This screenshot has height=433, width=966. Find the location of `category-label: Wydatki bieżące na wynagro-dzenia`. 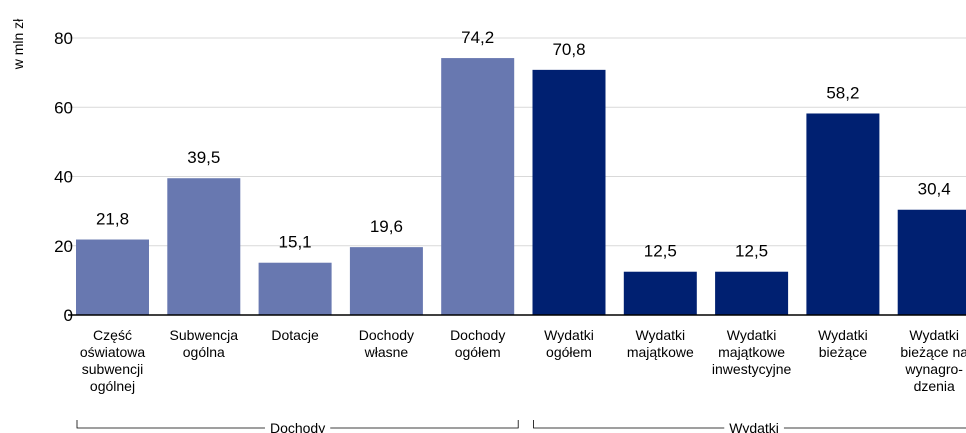

category-label: Wydatki bieżące na wynagro-dzenia is located at coordinates (933, 360).